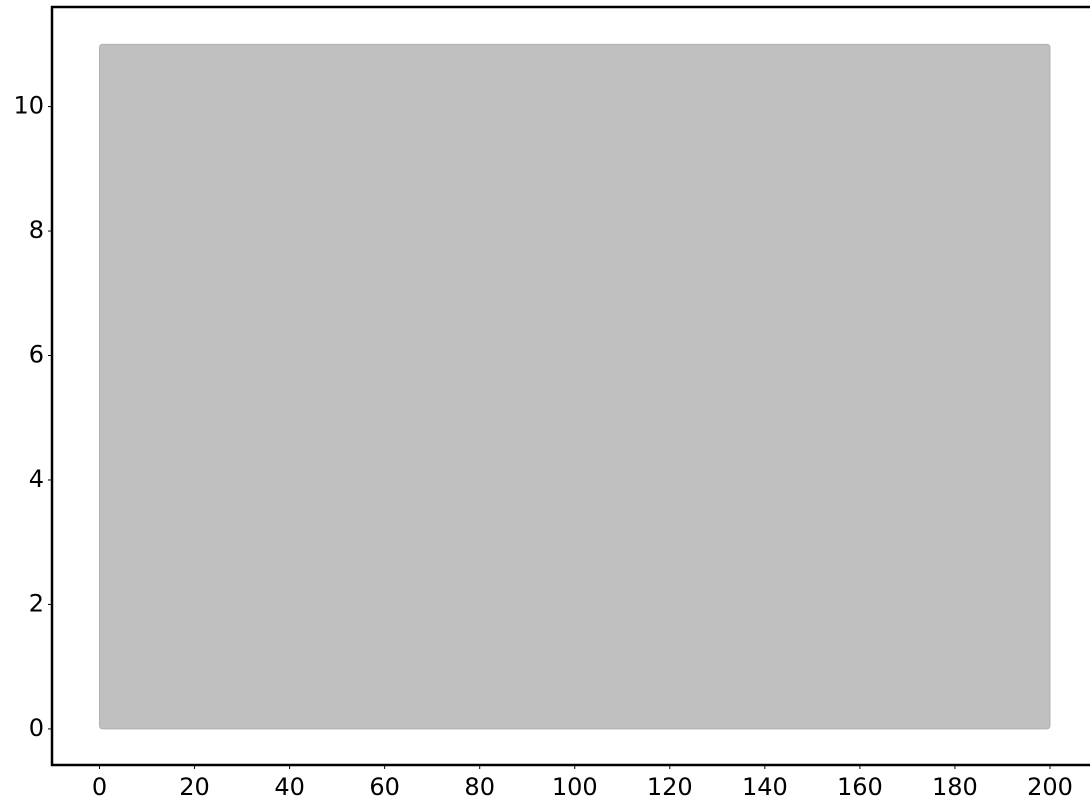  What do you see at coordinates (670, 787) in the screenshot?
I see `x-tick-label: 120` at bounding box center [670, 787].